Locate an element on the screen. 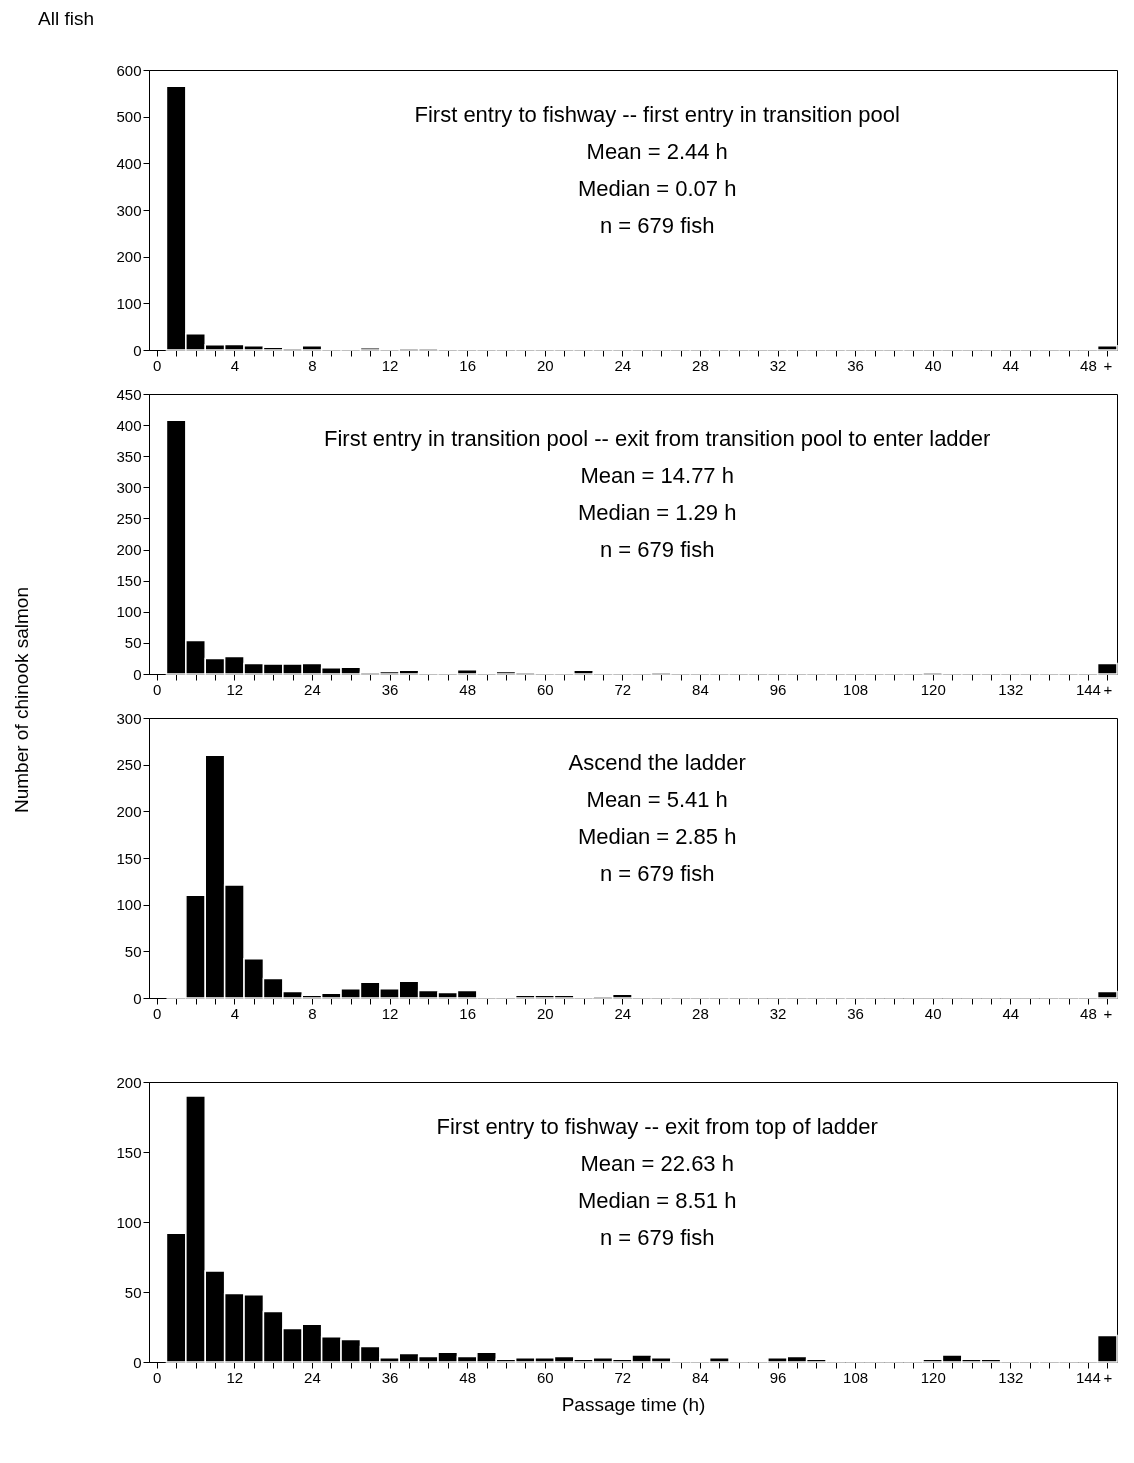 The width and height of the screenshot is (1134, 1463). annotation: Ascend the ladder is located at coordinates (657, 762).